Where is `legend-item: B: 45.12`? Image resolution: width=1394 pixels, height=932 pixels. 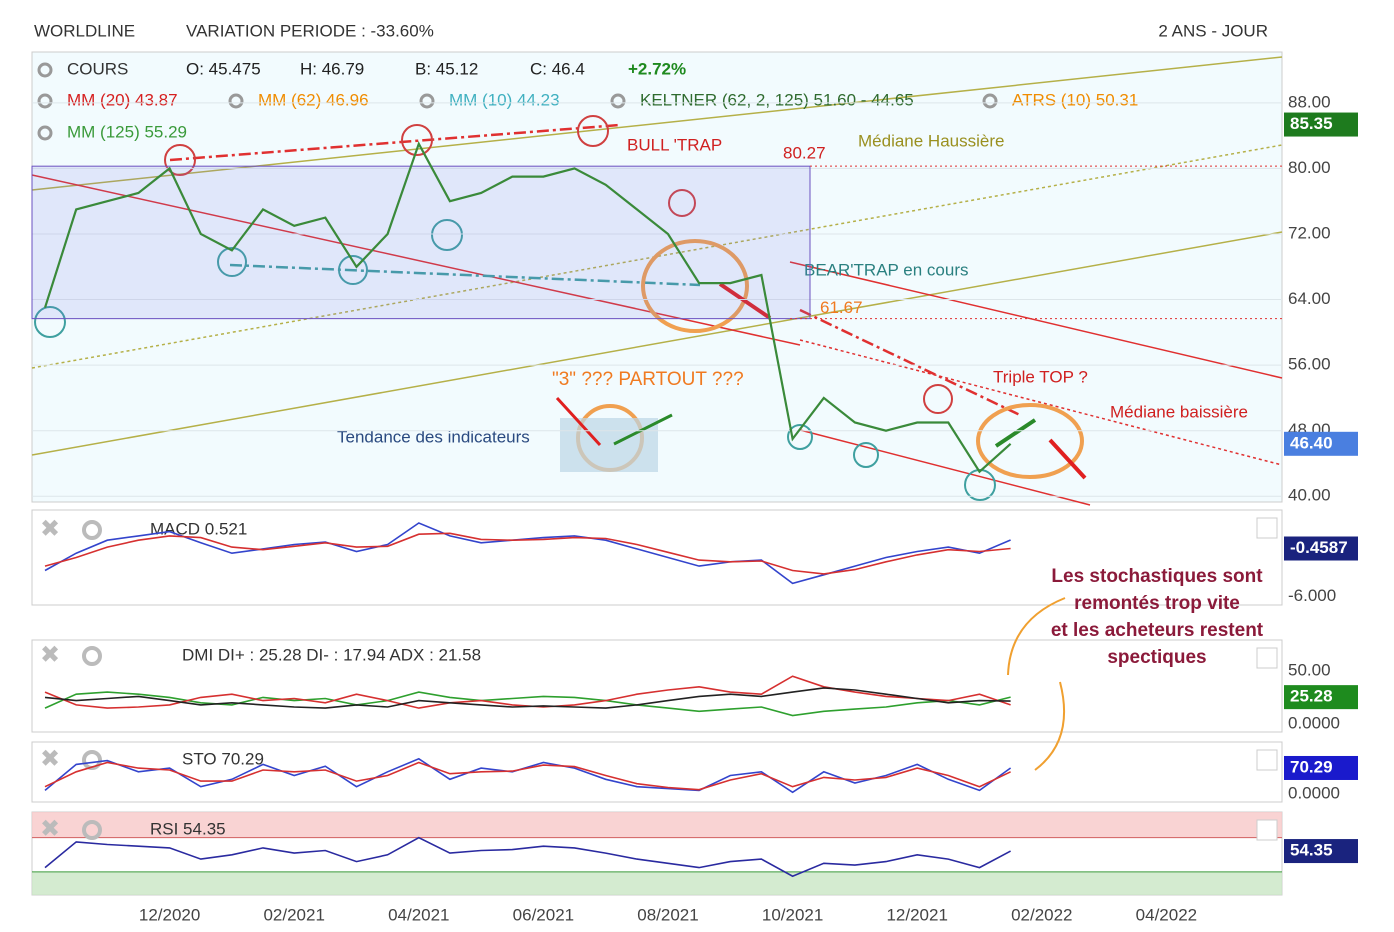 legend-item: B: 45.12 is located at coordinates (446, 68).